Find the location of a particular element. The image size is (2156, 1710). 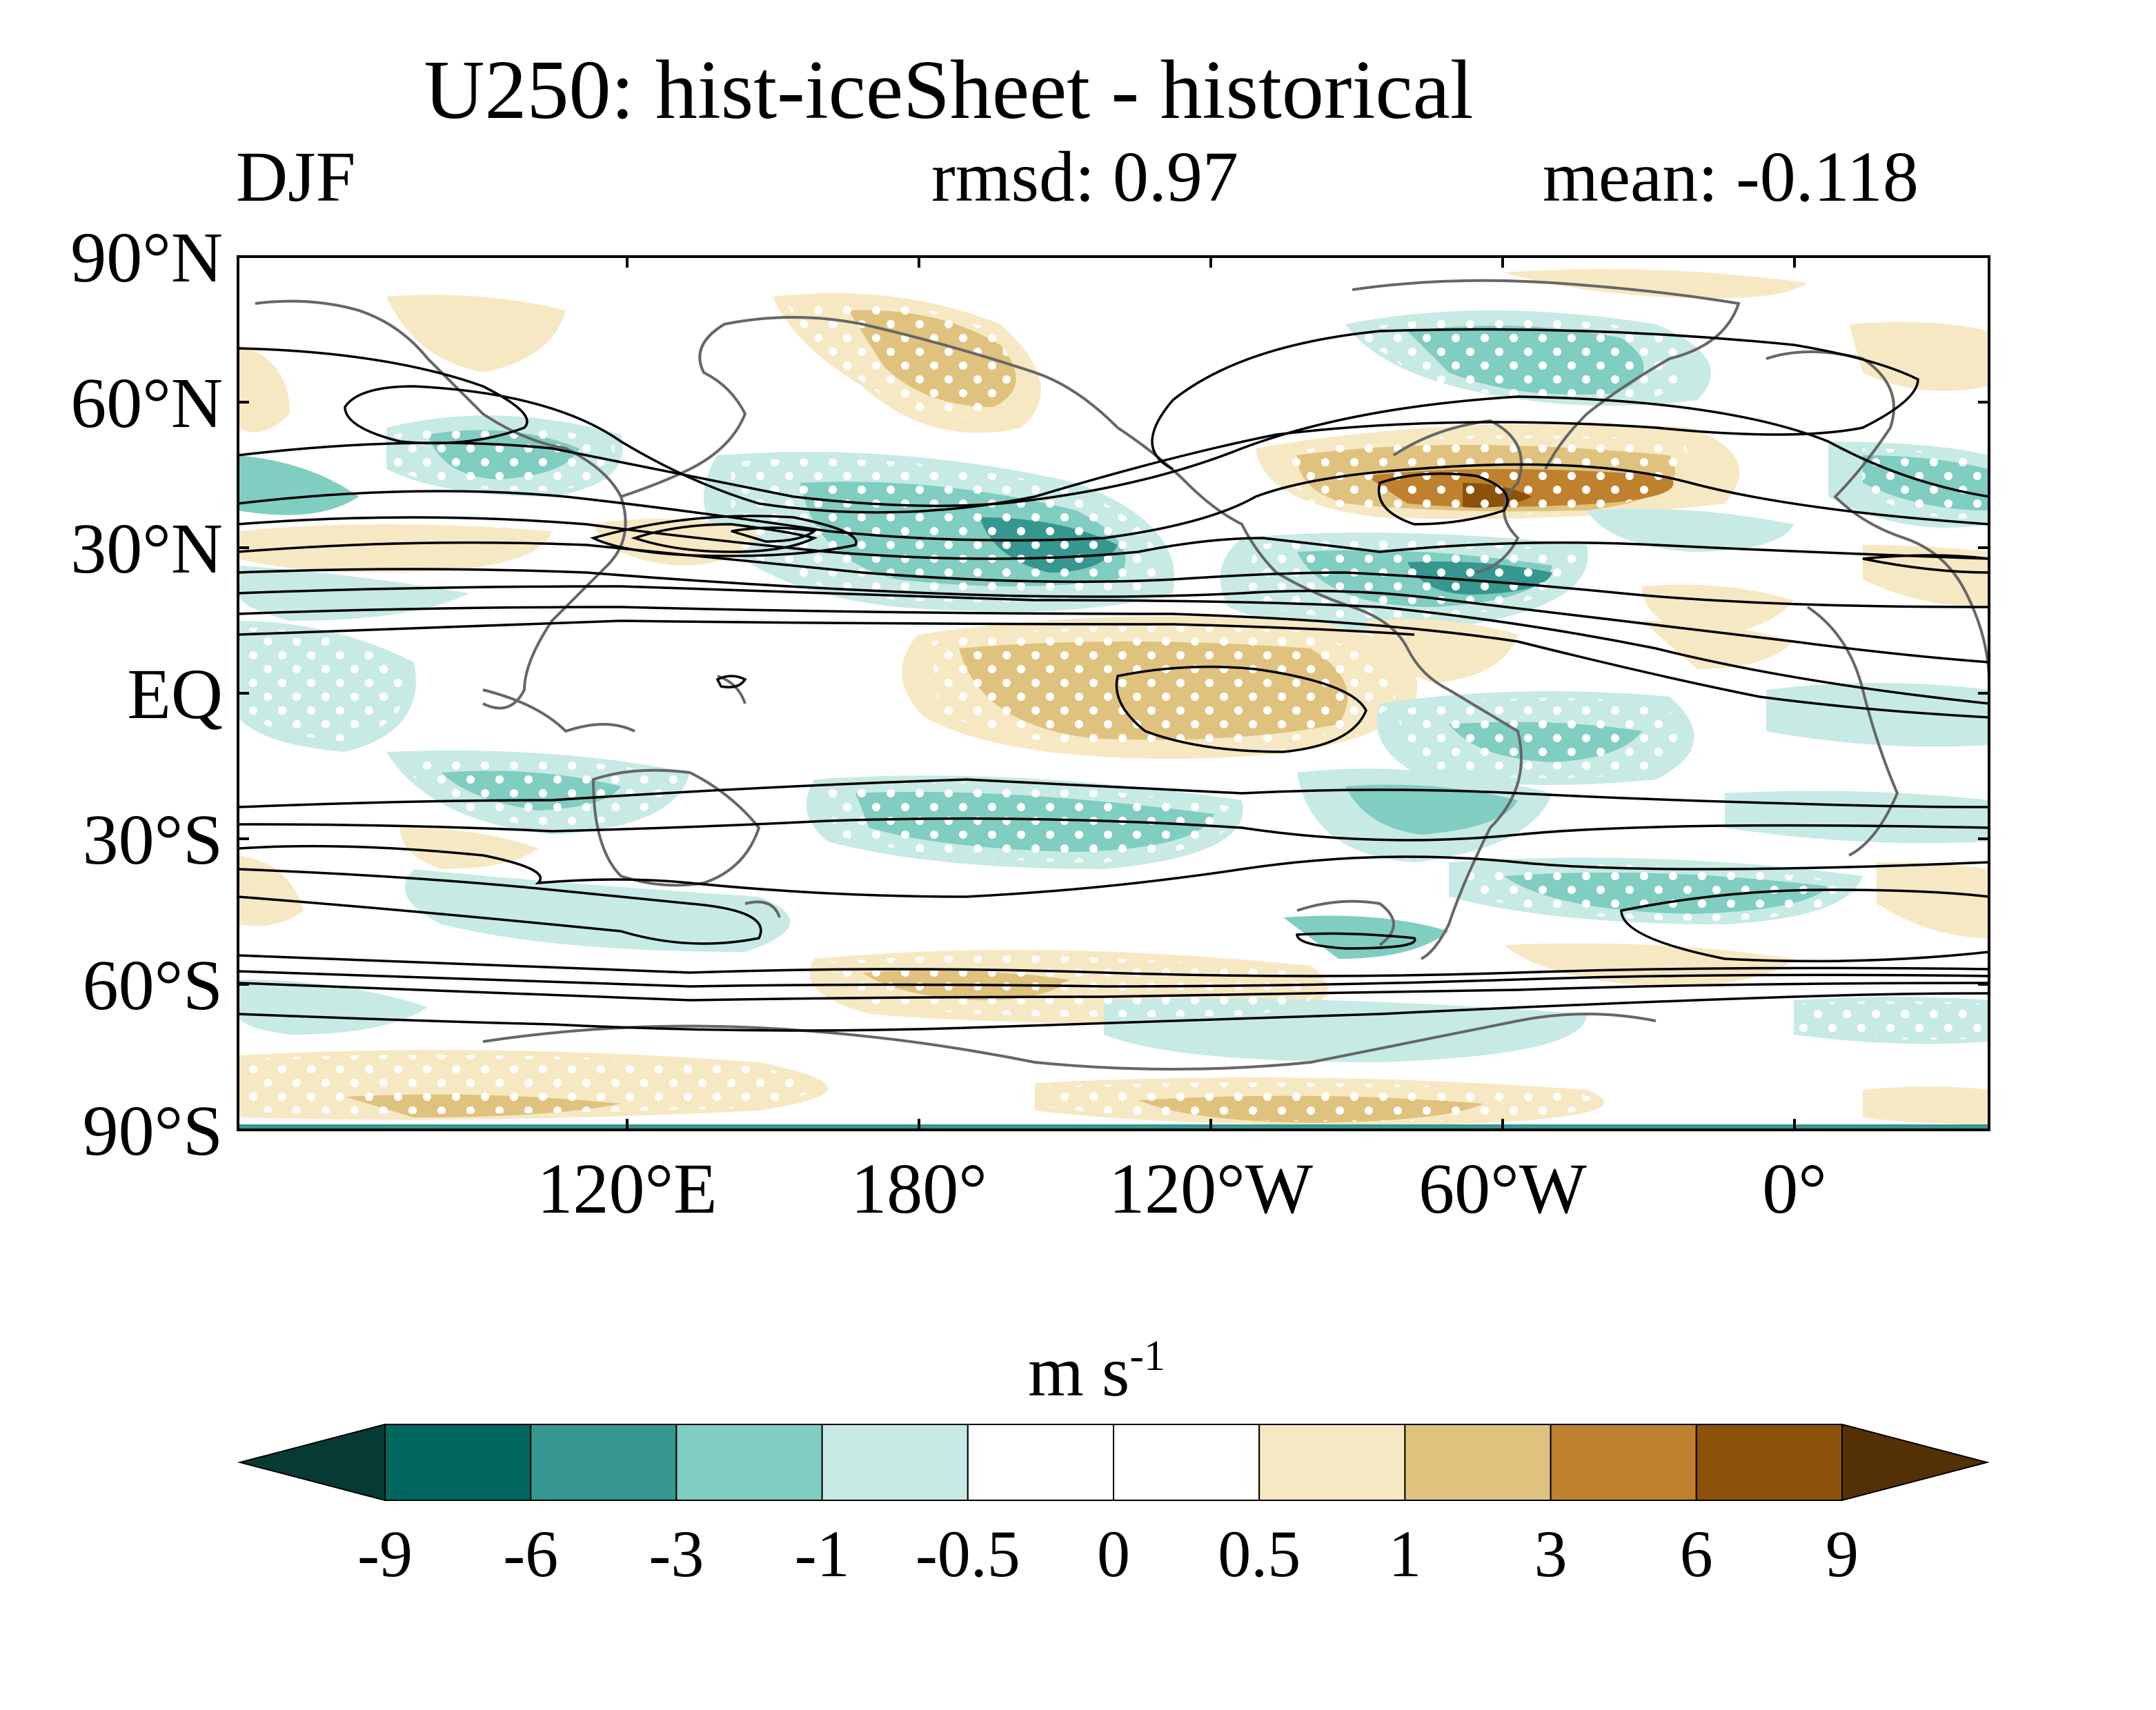

lat-label: EQ is located at coordinates (175, 694).